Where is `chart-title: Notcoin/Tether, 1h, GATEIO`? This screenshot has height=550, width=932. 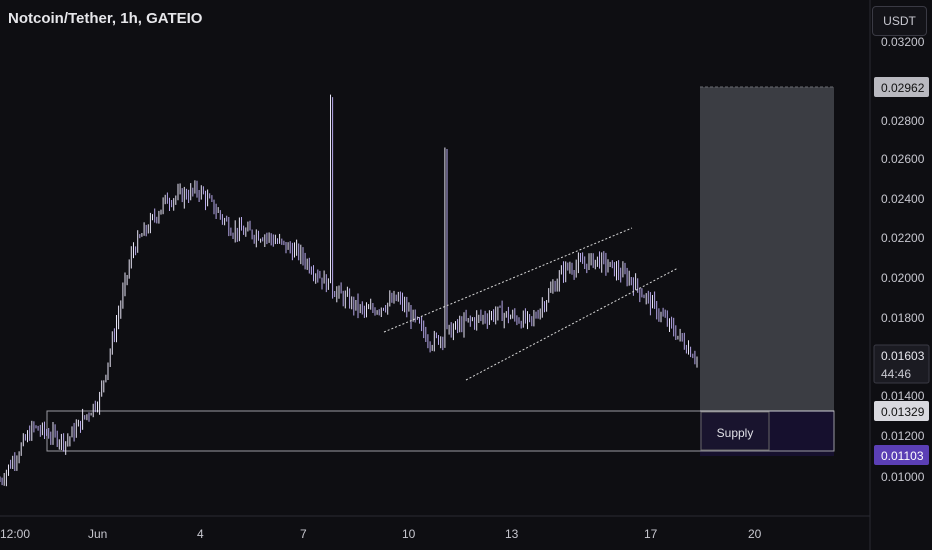
chart-title: Notcoin/Tether, 1h, GATEIO is located at coordinates (105, 18).